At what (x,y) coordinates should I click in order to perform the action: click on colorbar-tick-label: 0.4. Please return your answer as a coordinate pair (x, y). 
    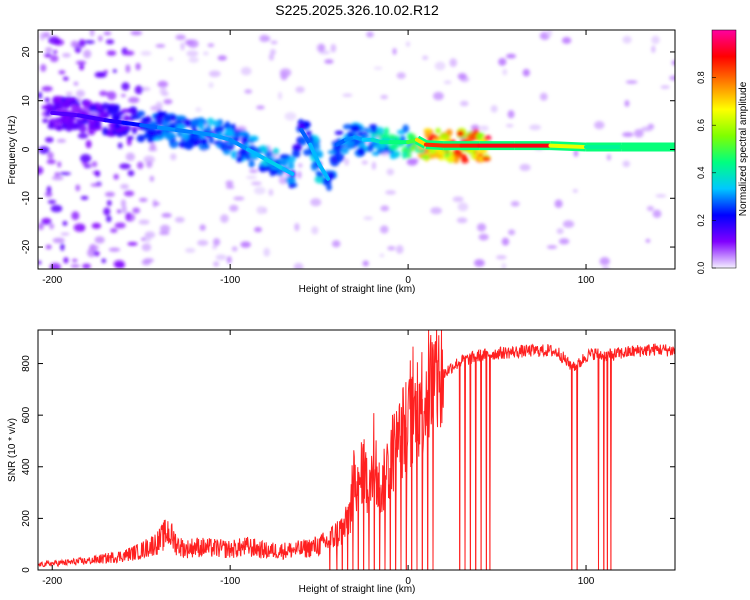
    Looking at the image, I should click on (701, 173).